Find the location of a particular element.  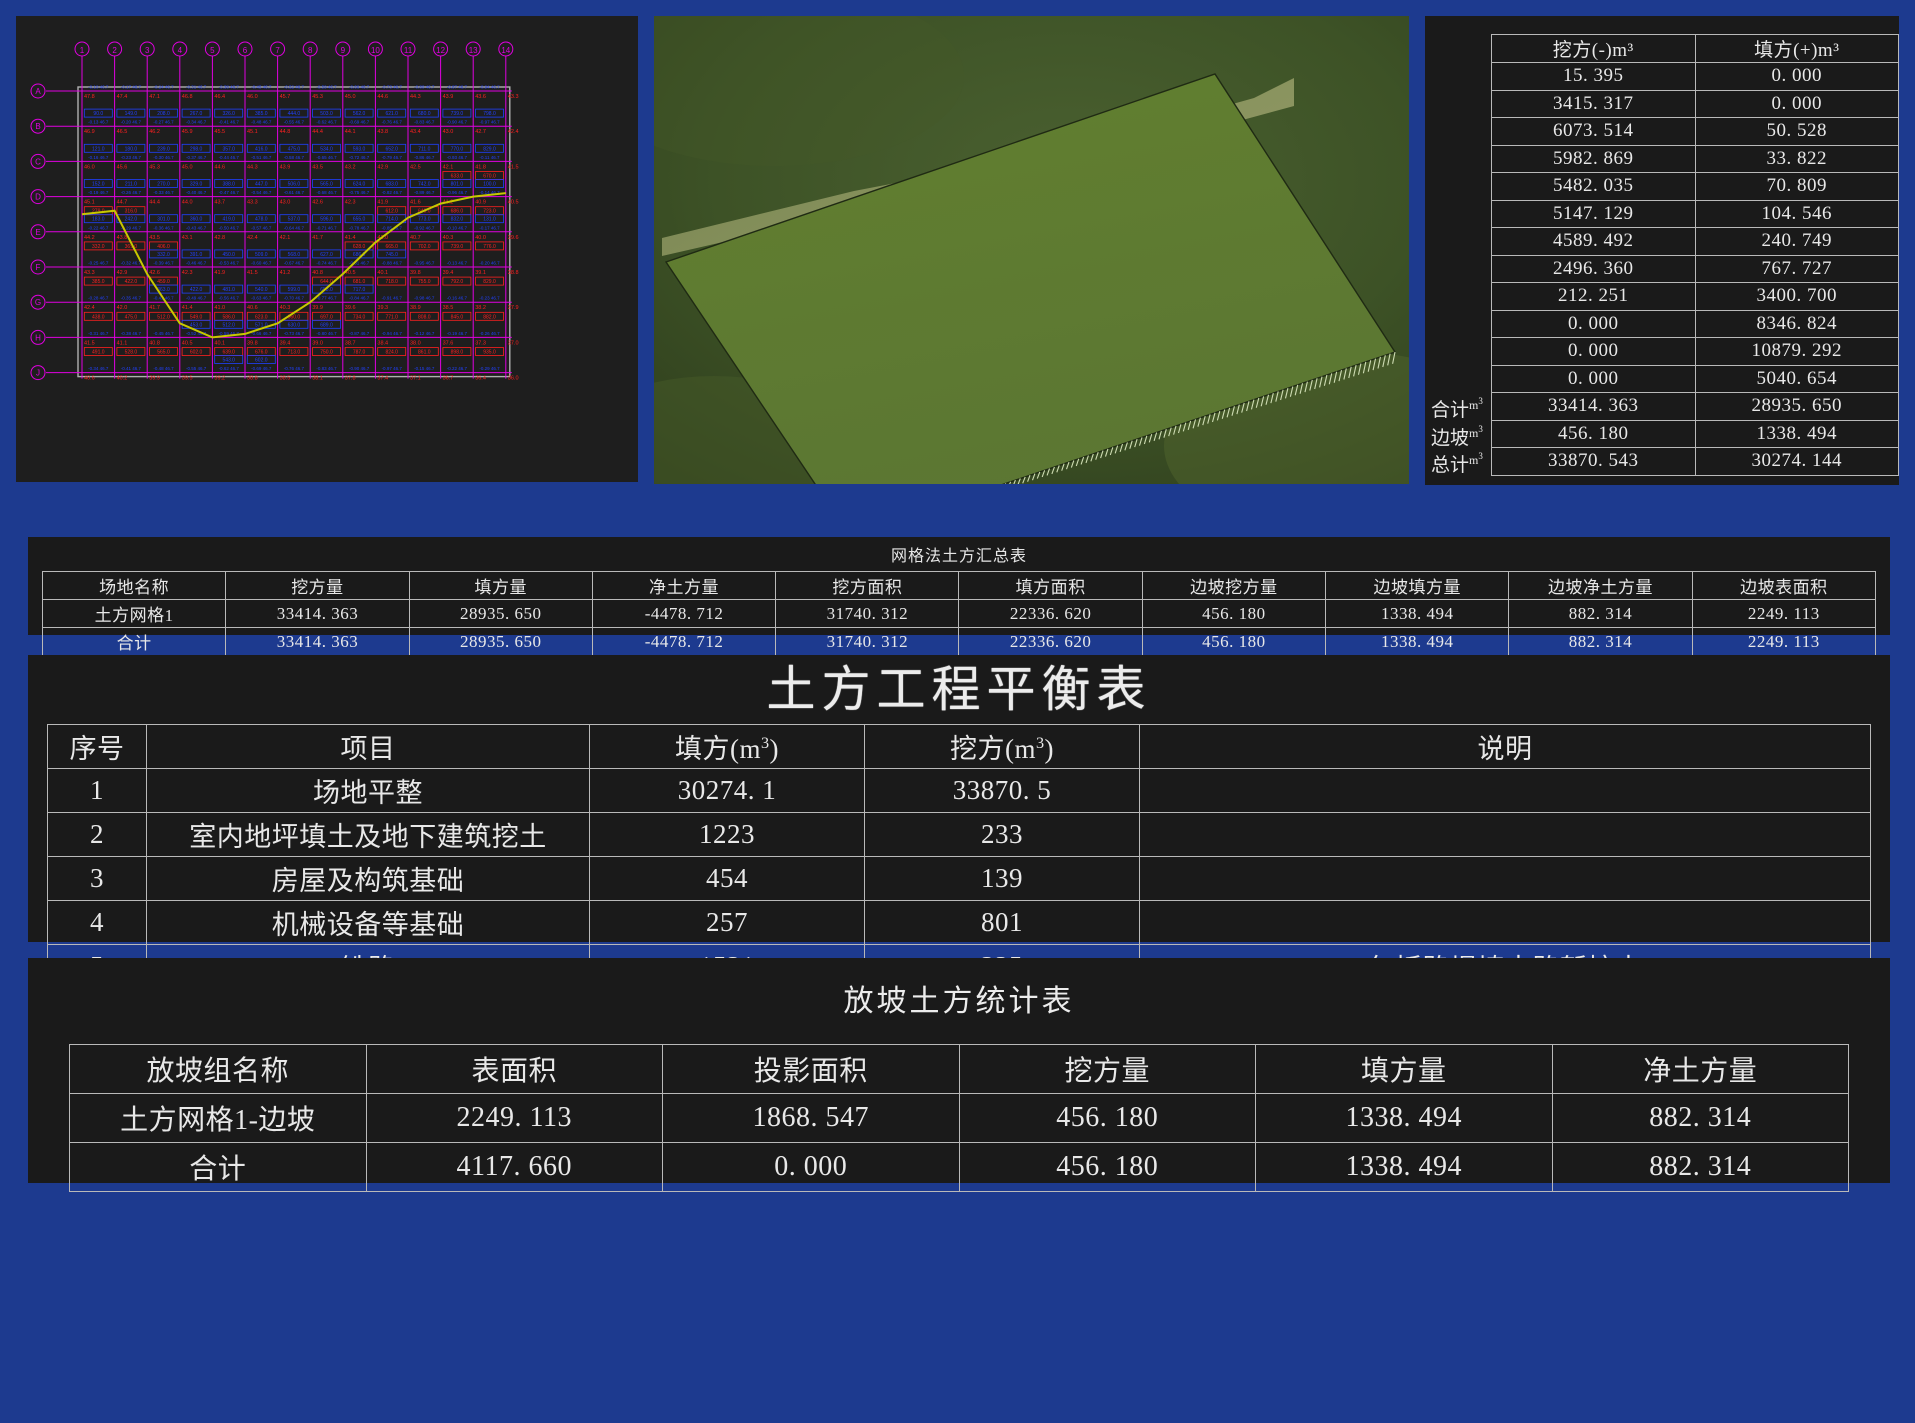

grid-corner-value: 42.1 is located at coordinates (285, 238).